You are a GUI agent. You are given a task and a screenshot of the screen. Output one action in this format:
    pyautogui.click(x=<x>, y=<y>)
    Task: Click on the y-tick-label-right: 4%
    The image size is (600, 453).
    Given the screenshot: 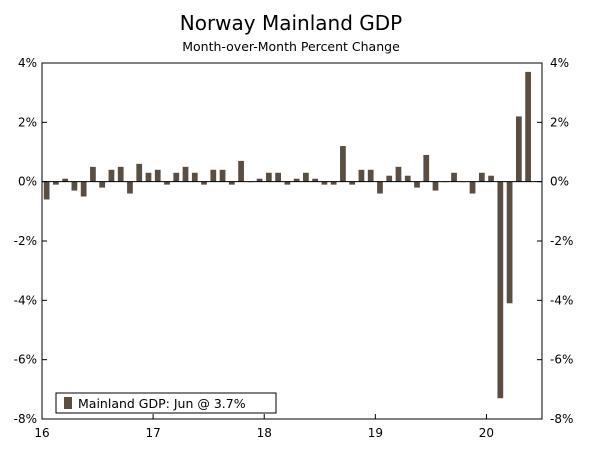 What is the action you would take?
    pyautogui.click(x=559, y=63)
    